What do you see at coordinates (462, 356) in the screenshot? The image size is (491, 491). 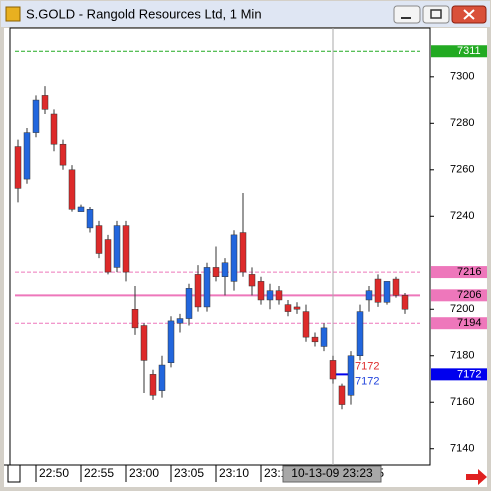 I see `y-tick-label: 7180` at bounding box center [462, 356].